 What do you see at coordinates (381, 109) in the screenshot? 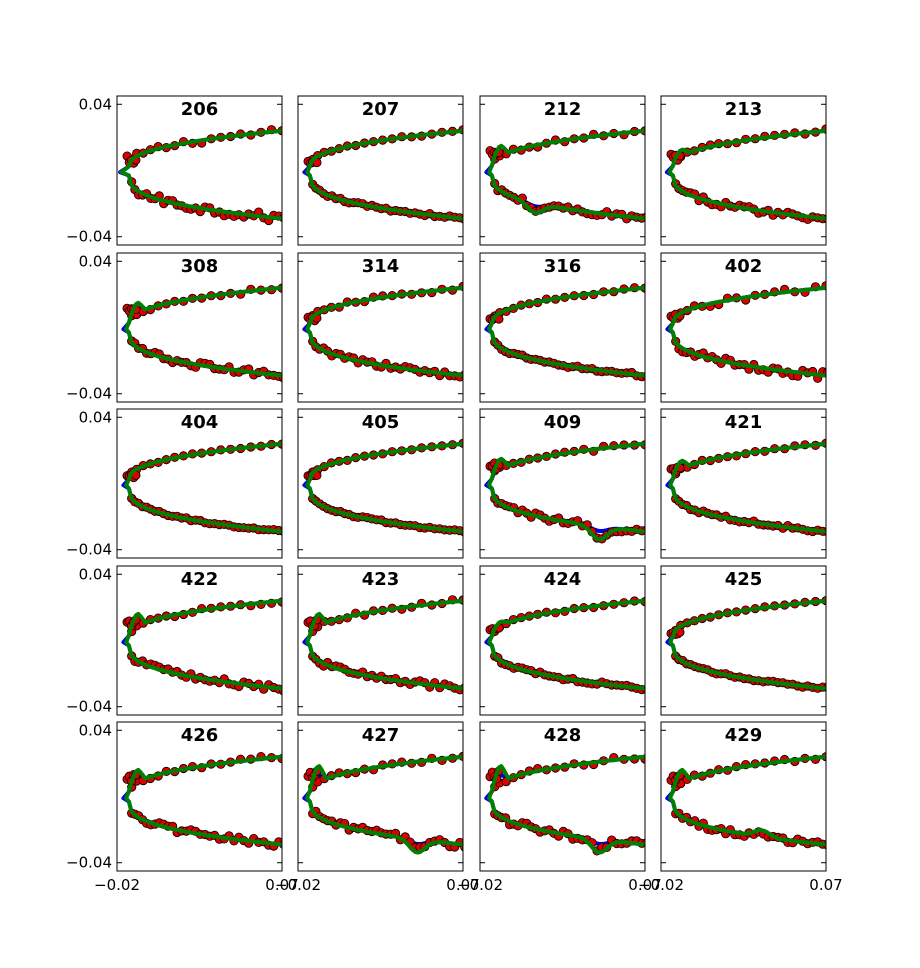
I see `panel-title: 207` at bounding box center [381, 109].